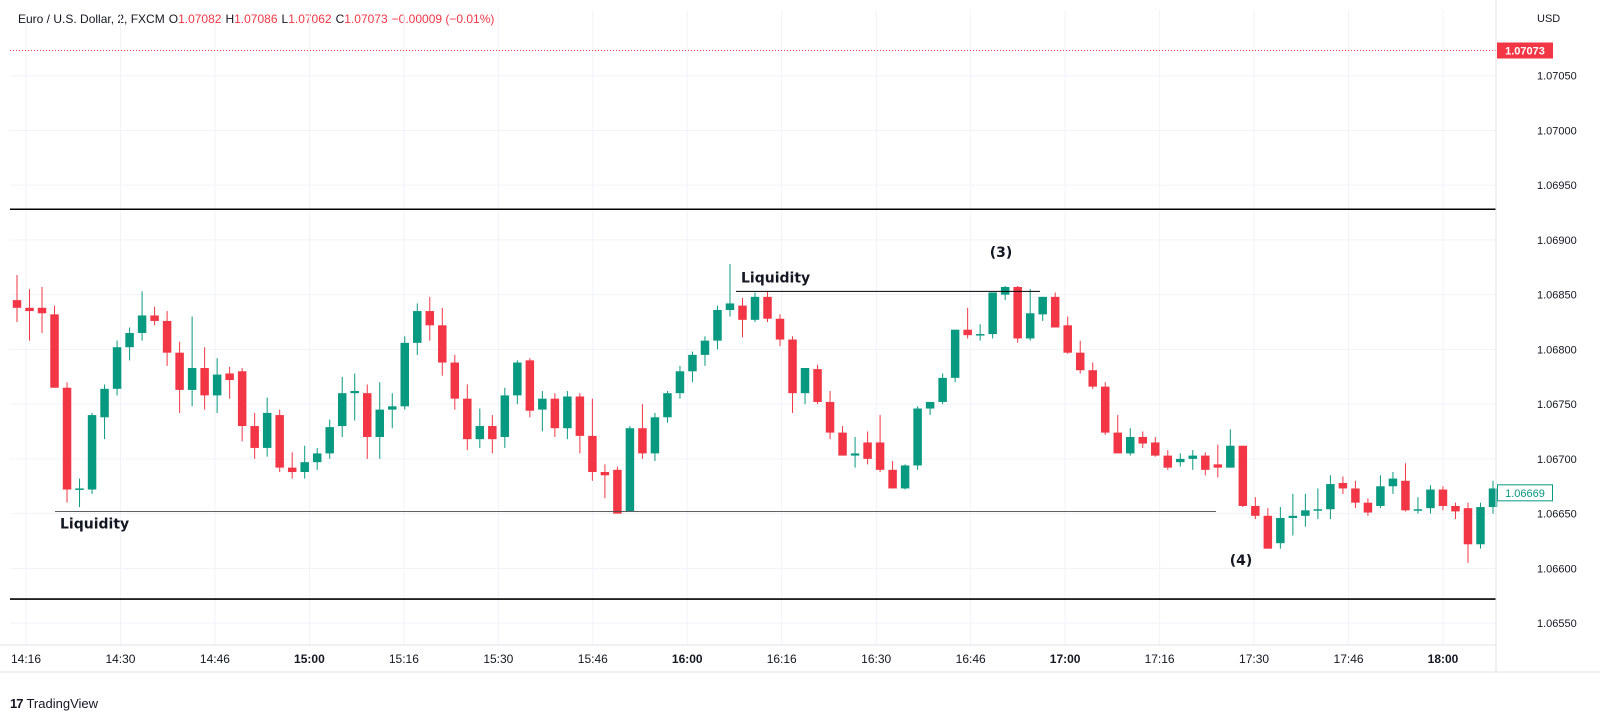 Image resolution: width=1600 pixels, height=720 pixels. Describe the element at coordinates (215, 659) in the screenshot. I see `time-tick-label: 14:46` at that location.